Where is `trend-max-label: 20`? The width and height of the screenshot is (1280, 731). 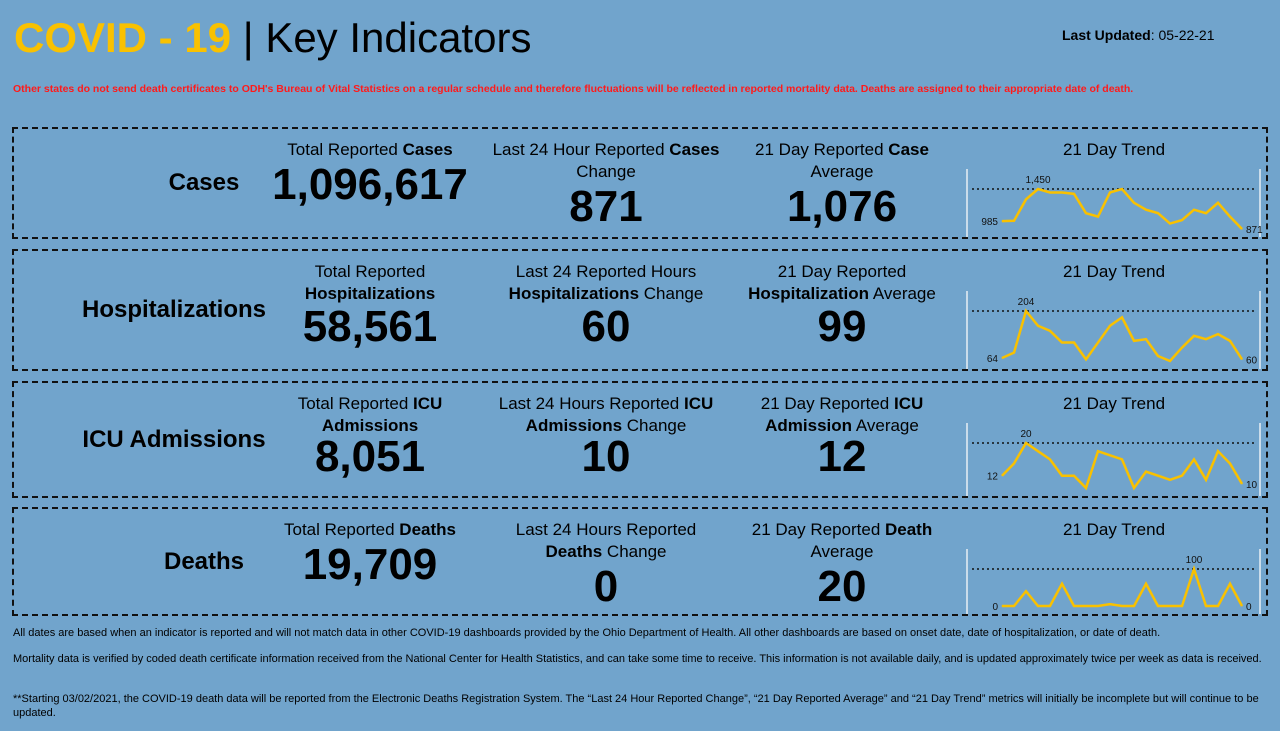
trend-max-label: 20 is located at coordinates (1026, 434).